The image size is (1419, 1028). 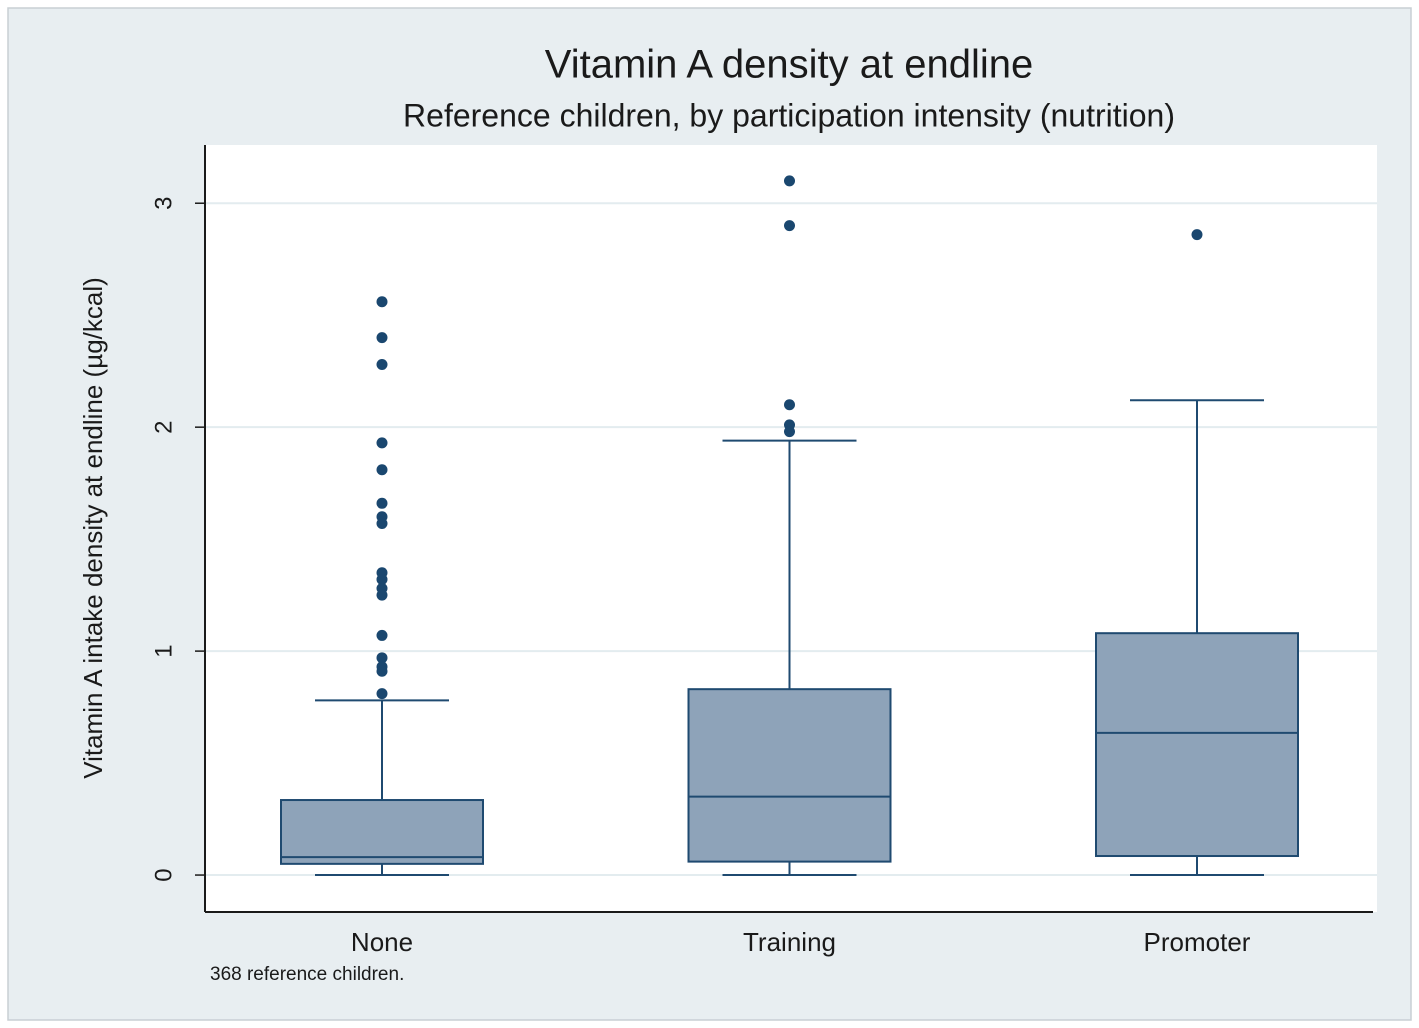 What do you see at coordinates (307, 974) in the screenshot?
I see `note: 368 reference children.` at bounding box center [307, 974].